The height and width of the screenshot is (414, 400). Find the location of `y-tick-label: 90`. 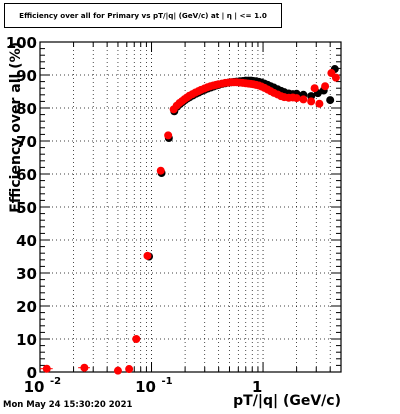

y-tick-label: 90 is located at coordinates (26, 76).